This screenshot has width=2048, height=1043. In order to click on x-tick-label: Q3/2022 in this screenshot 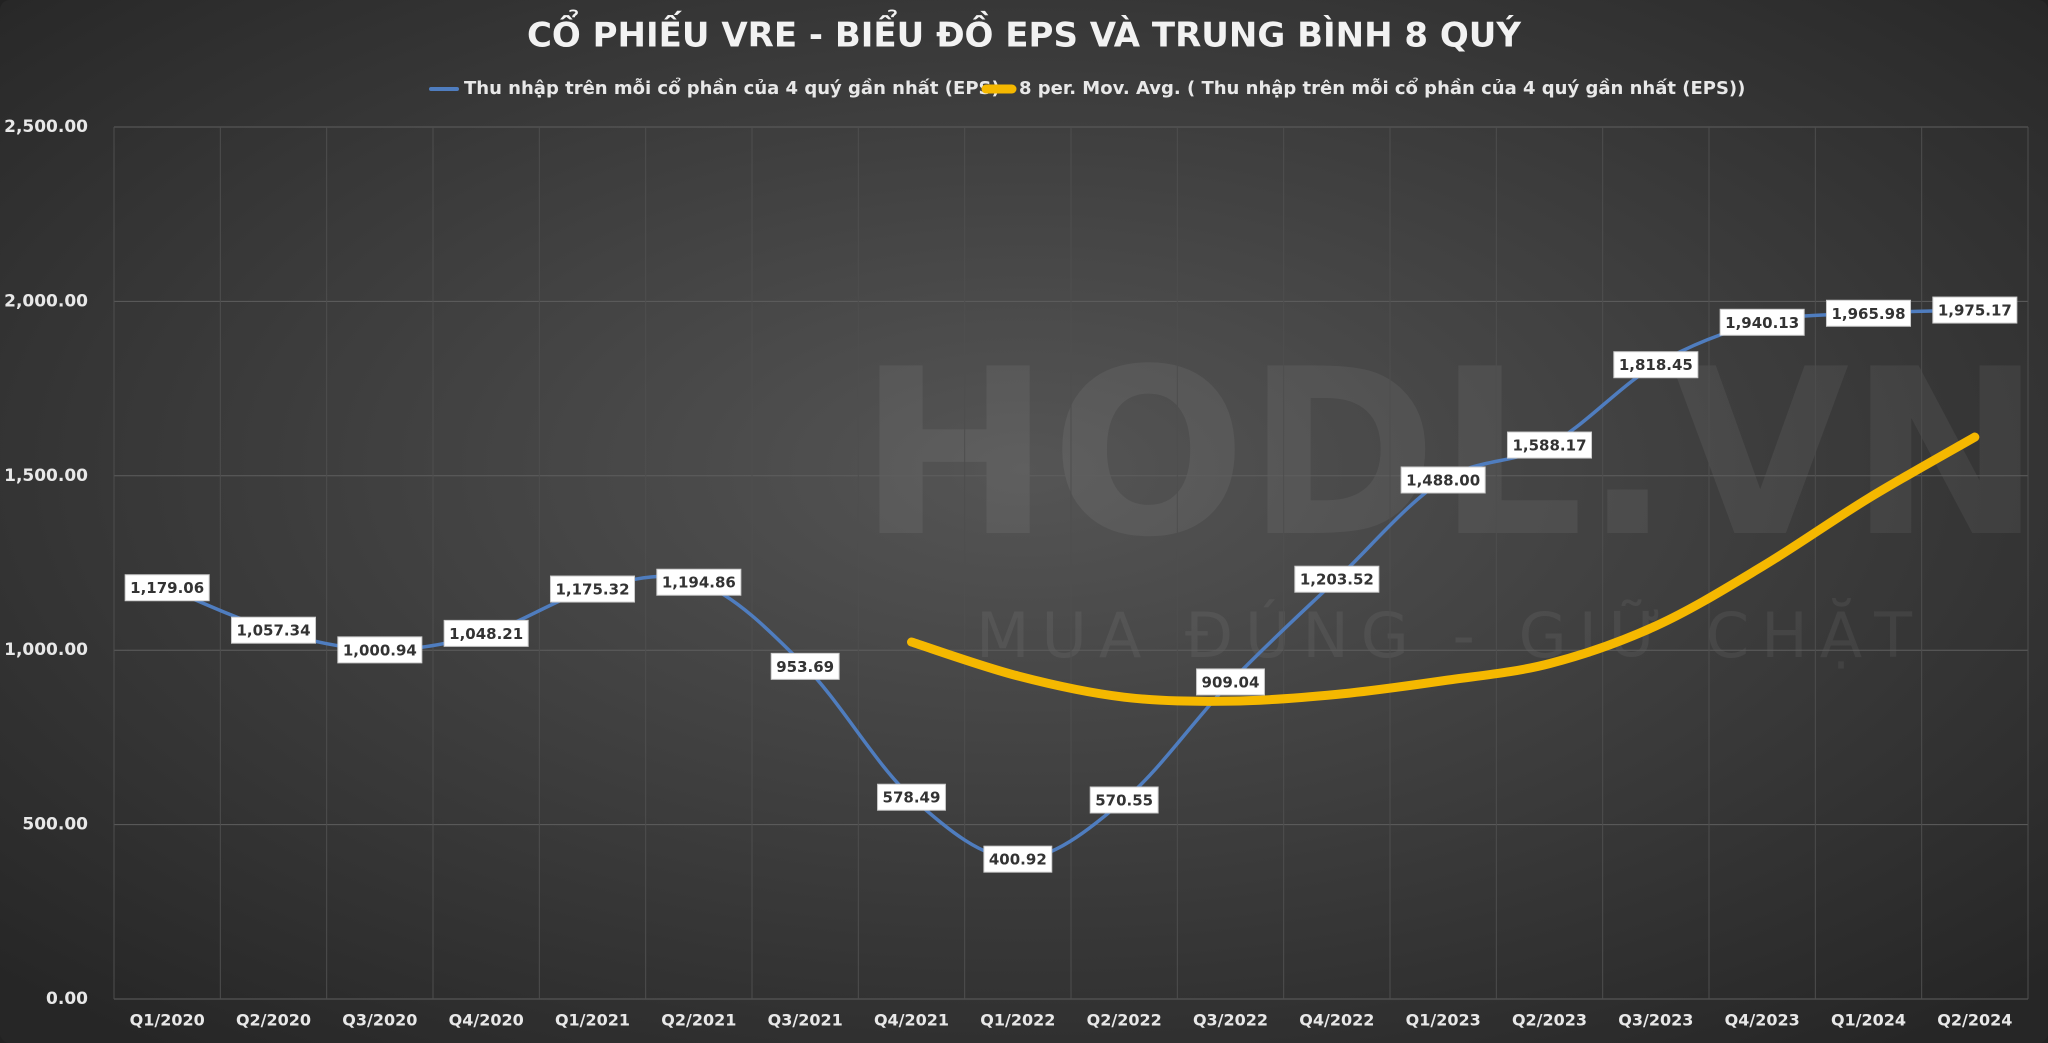, I will do `click(1230, 1020)`.